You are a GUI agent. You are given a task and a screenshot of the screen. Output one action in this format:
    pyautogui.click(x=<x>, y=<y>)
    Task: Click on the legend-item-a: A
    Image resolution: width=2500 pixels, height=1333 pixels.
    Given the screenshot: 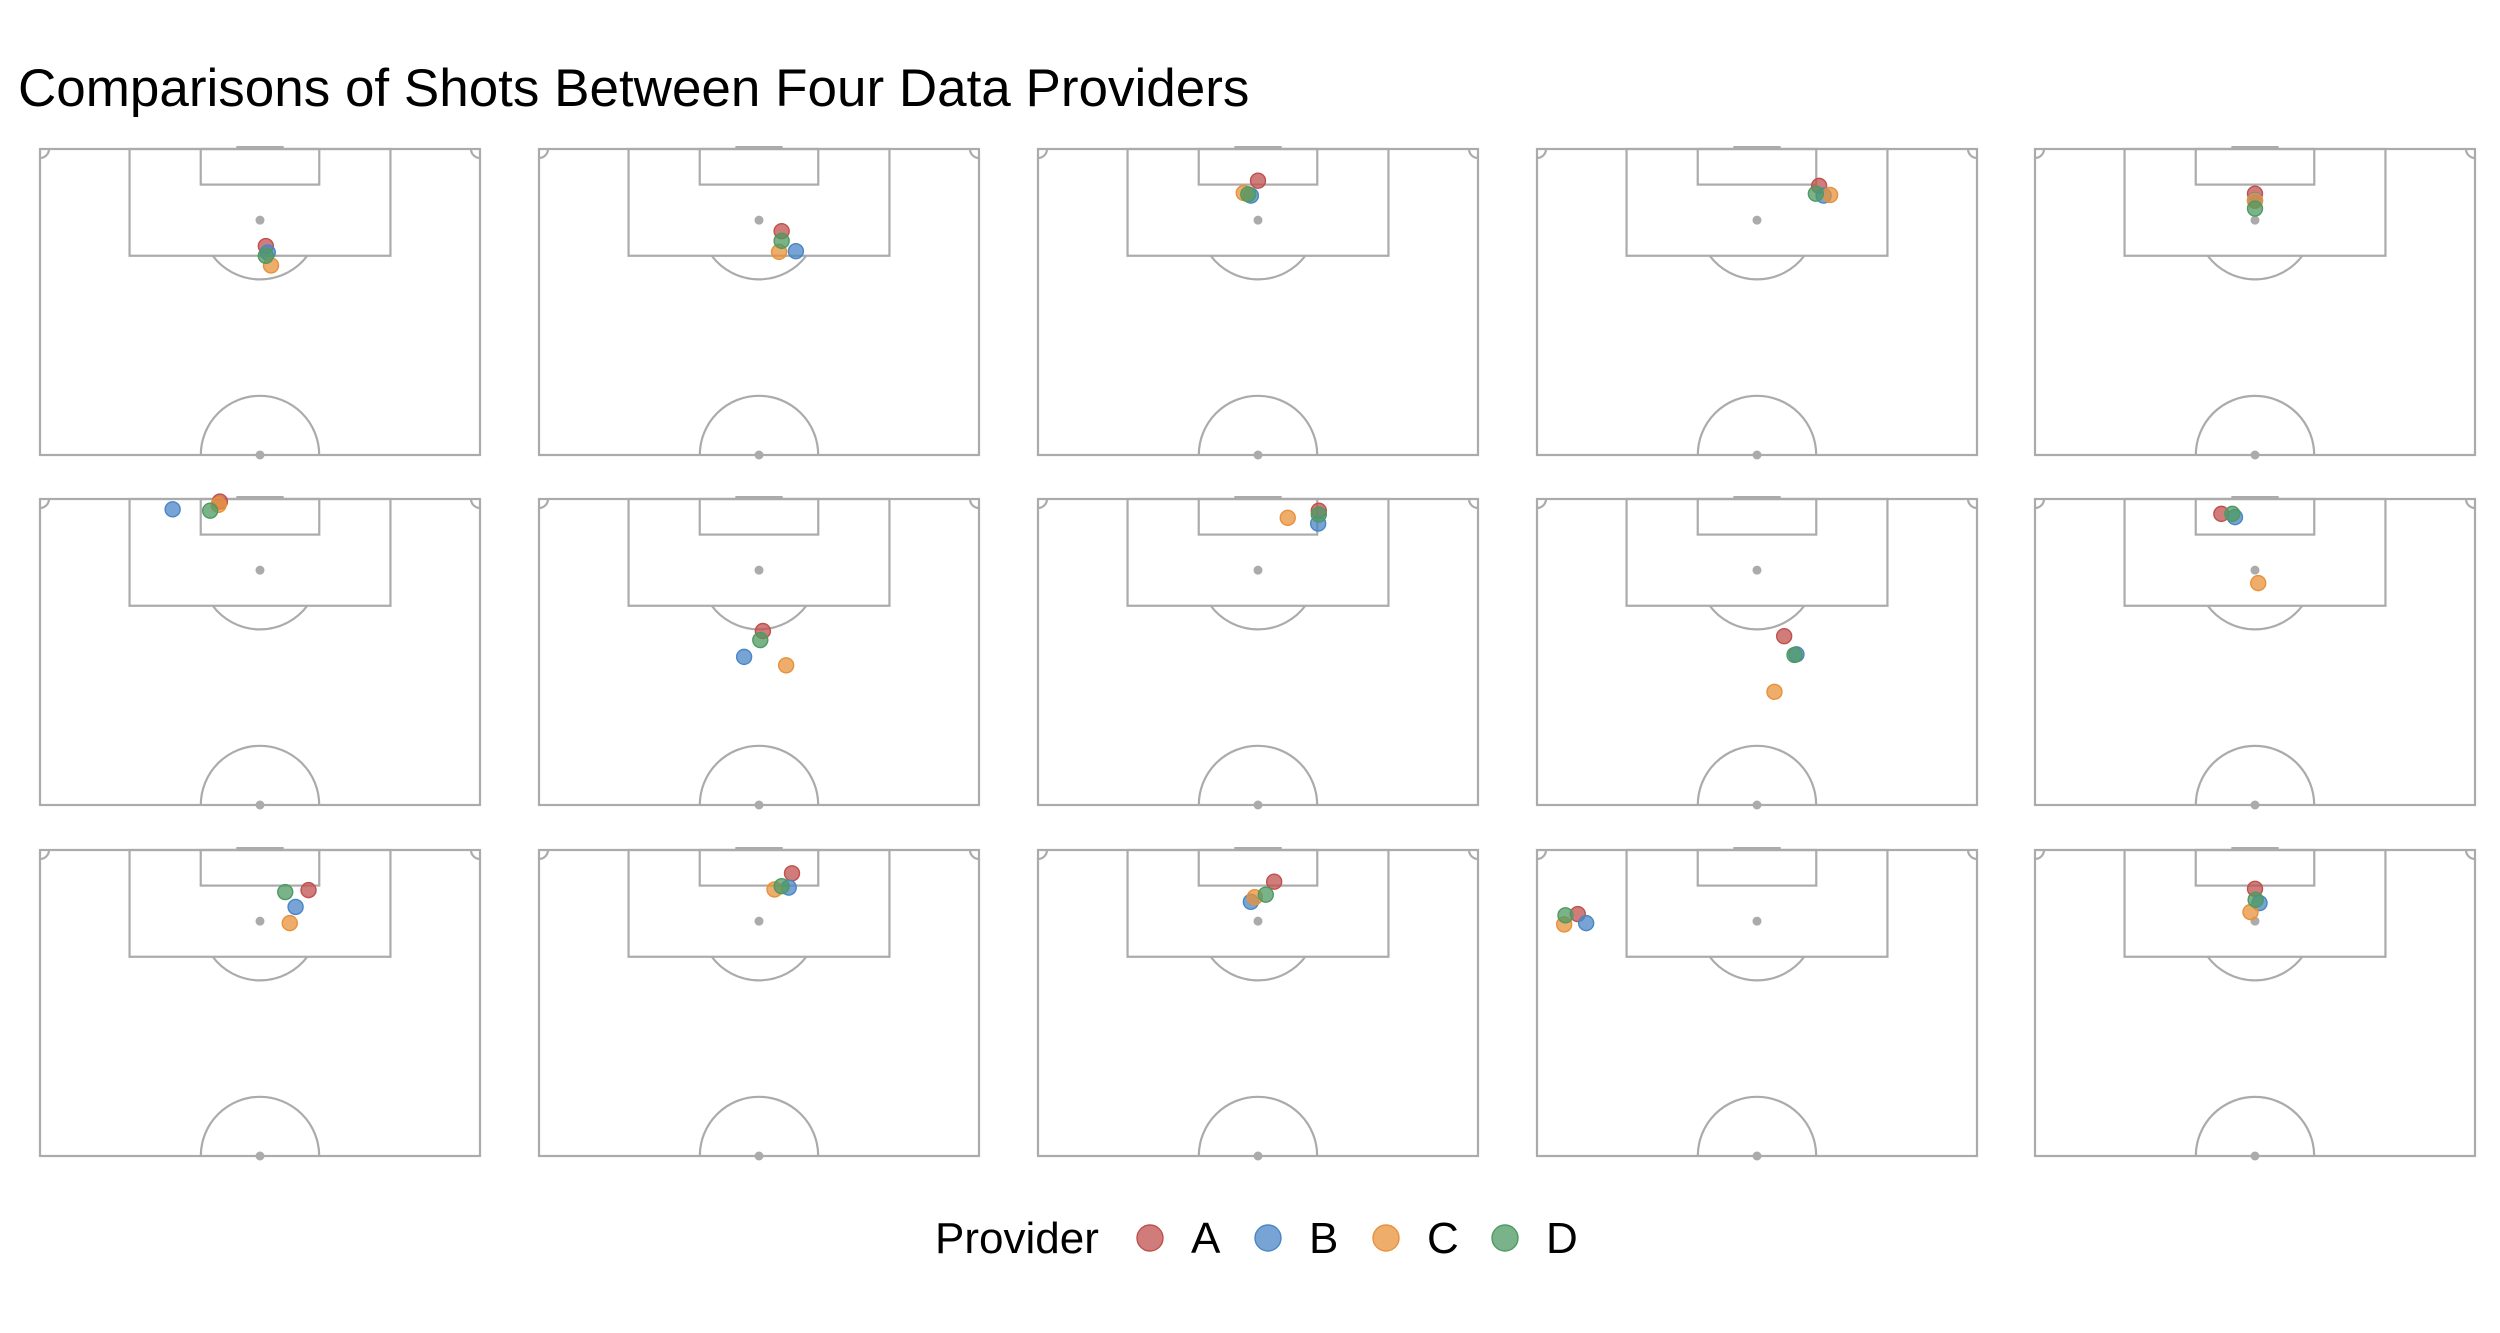 What is the action you would take?
    pyautogui.click(x=1178, y=1238)
    